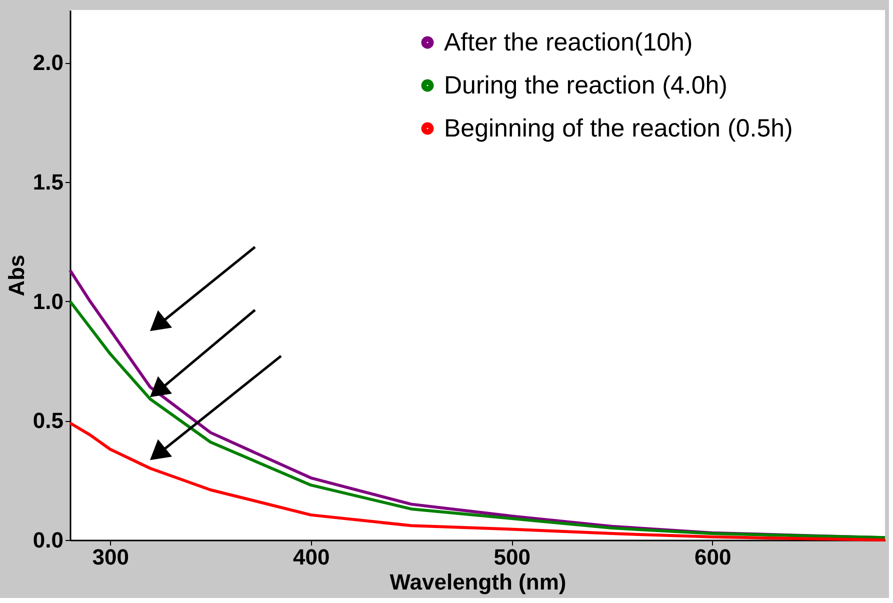 This screenshot has width=893, height=603. What do you see at coordinates (311, 557) in the screenshot?
I see `x-tick-label: 400` at bounding box center [311, 557].